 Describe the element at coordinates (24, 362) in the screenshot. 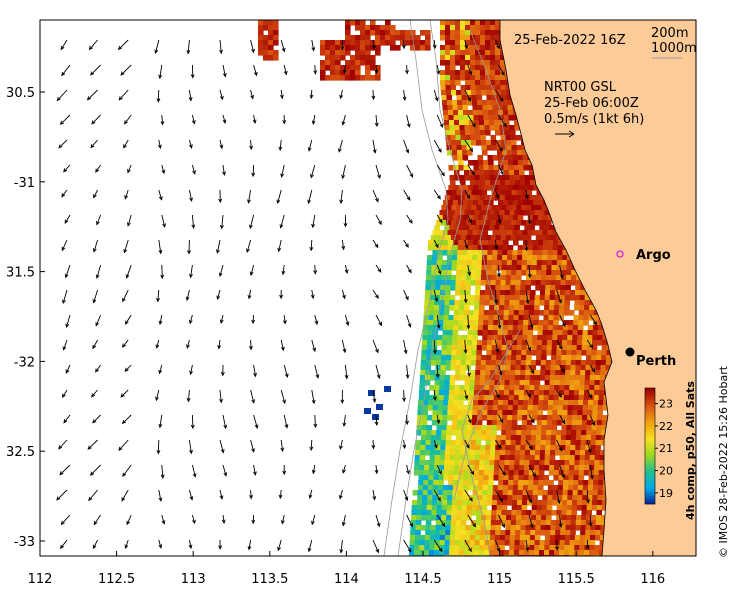

I see `y-tick-label: -32` at that location.